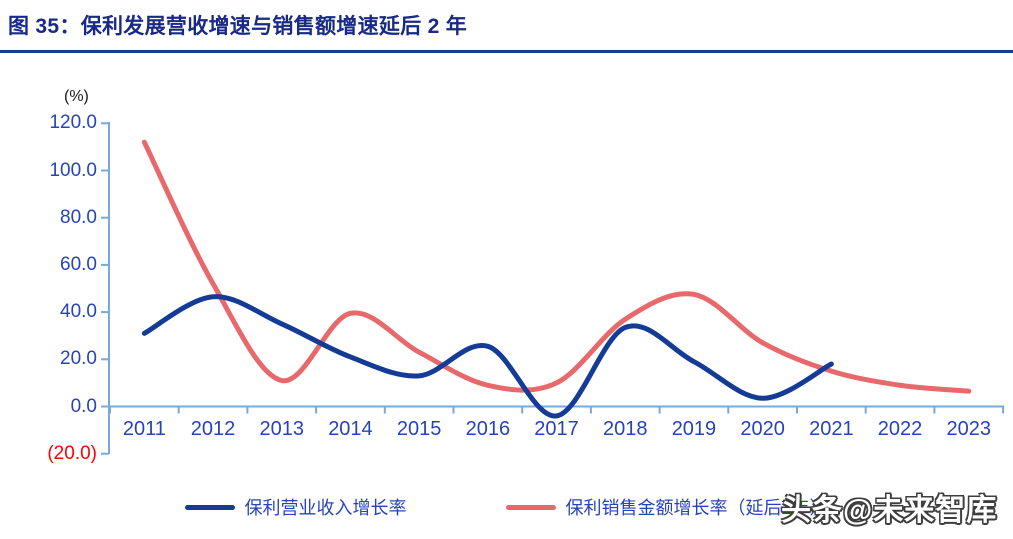 Image resolution: width=1013 pixels, height=539 pixels. Describe the element at coordinates (419, 429) in the screenshot. I see `x-tick-label: 2015` at that location.